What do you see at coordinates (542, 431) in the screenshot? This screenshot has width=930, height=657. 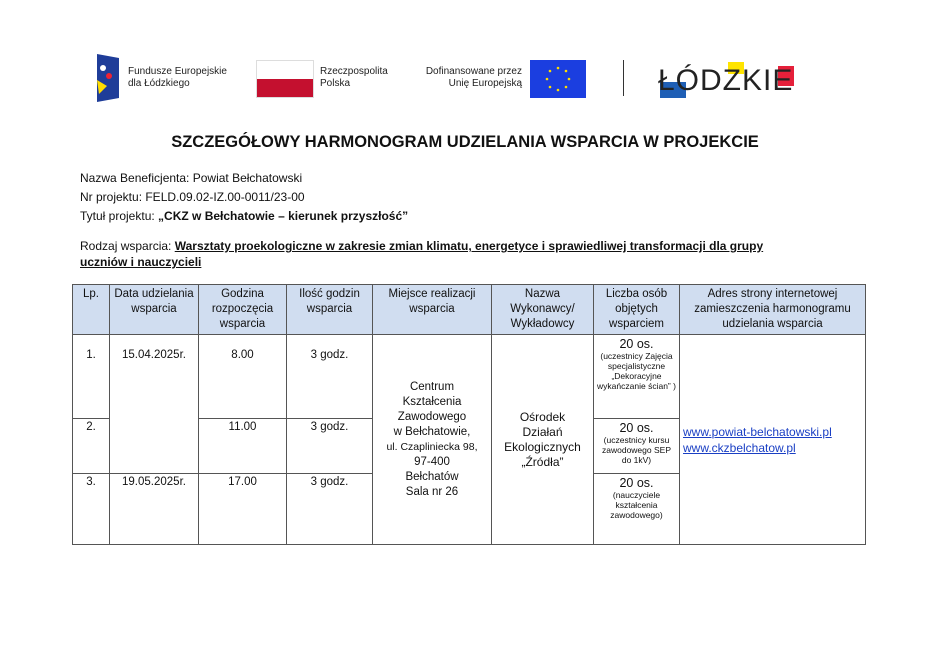 I see `contractor-line: Działań` at bounding box center [542, 431].